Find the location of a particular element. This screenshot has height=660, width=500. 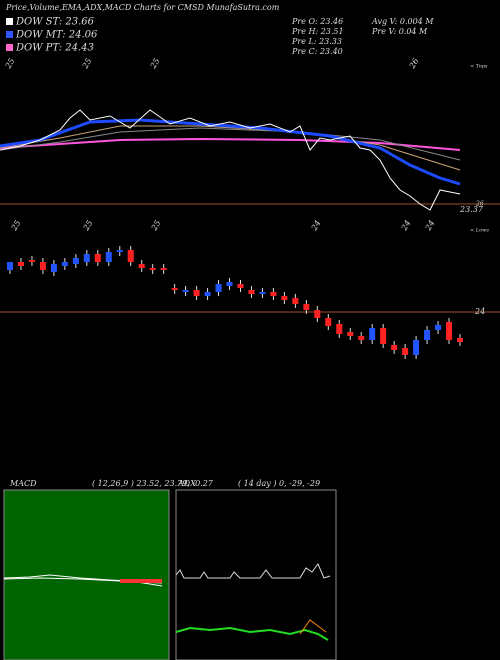

ref-label: 24 is located at coordinates (479, 311).